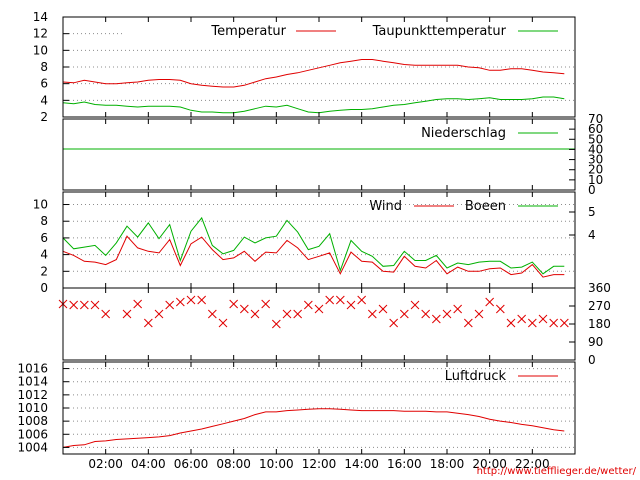  What do you see at coordinates (489, 464) in the screenshot?
I see `x-tick-label: 20:00` at bounding box center [489, 464].